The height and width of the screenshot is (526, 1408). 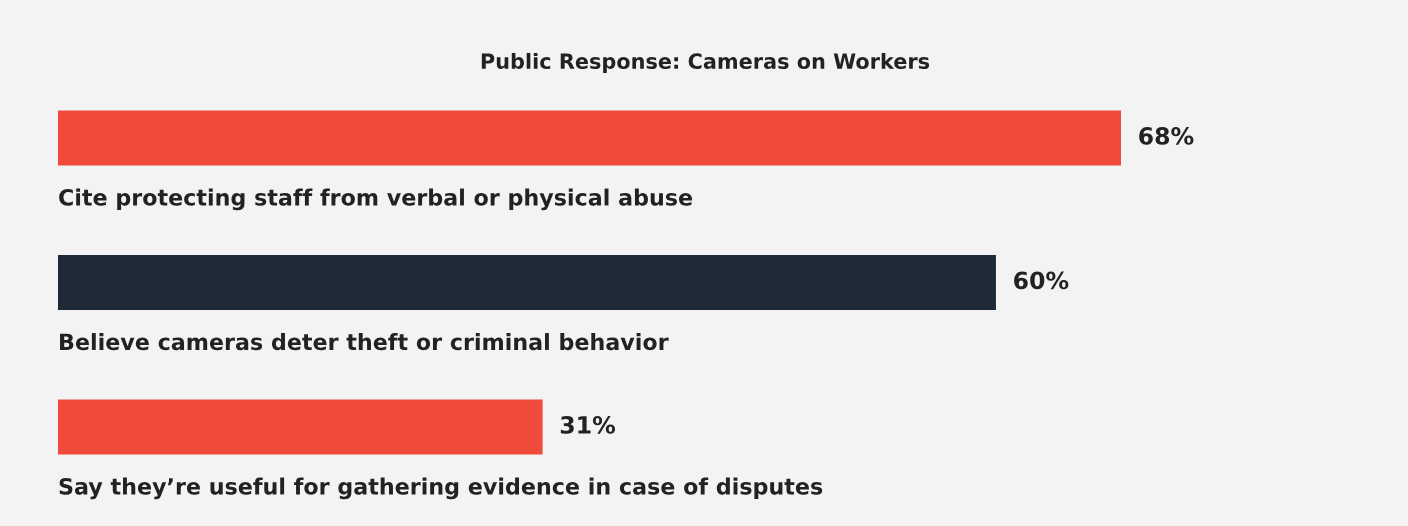 I want to click on y-tick-label: Believe cameras deter theft or criminal behavior, so click(x=364, y=342).